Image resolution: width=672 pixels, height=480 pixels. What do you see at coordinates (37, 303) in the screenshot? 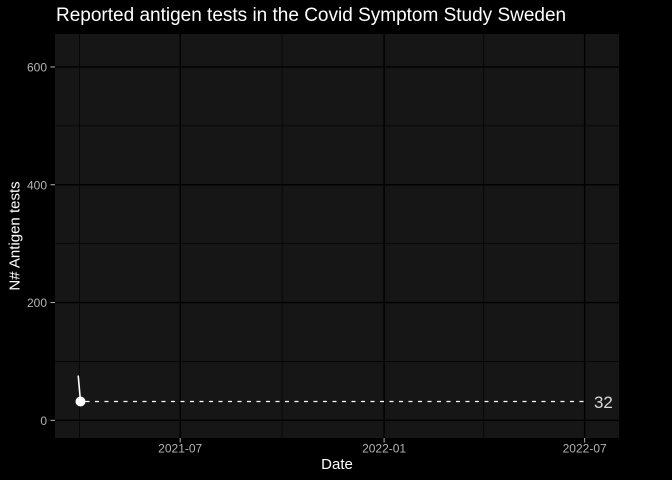
I see `y-tick-label: 200` at bounding box center [37, 303].